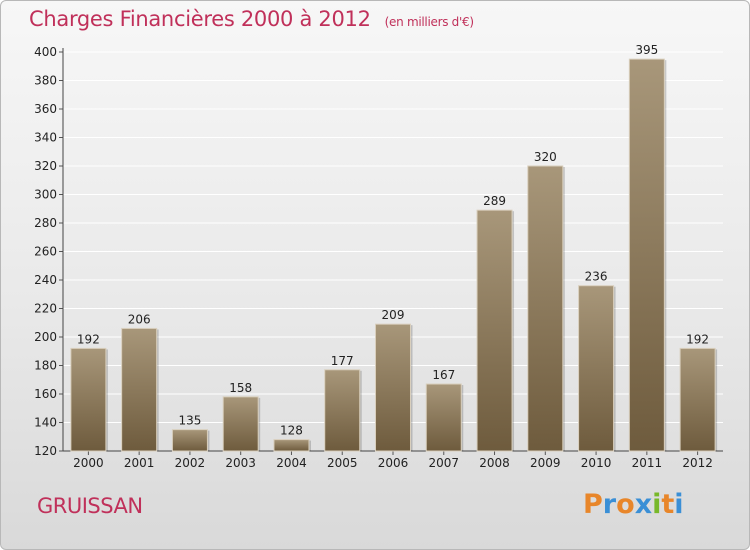 Image resolution: width=750 pixels, height=550 pixels. I want to click on proxiti-logo: Proxiti, so click(633, 504).